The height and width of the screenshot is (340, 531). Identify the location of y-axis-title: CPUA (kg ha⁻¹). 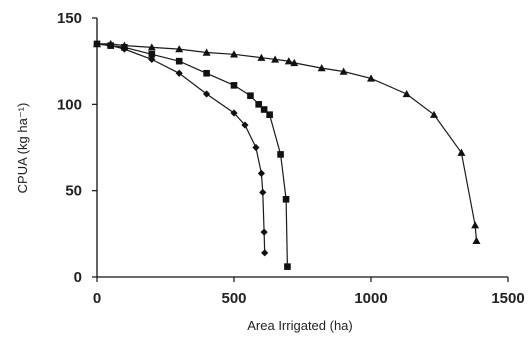
(22, 148).